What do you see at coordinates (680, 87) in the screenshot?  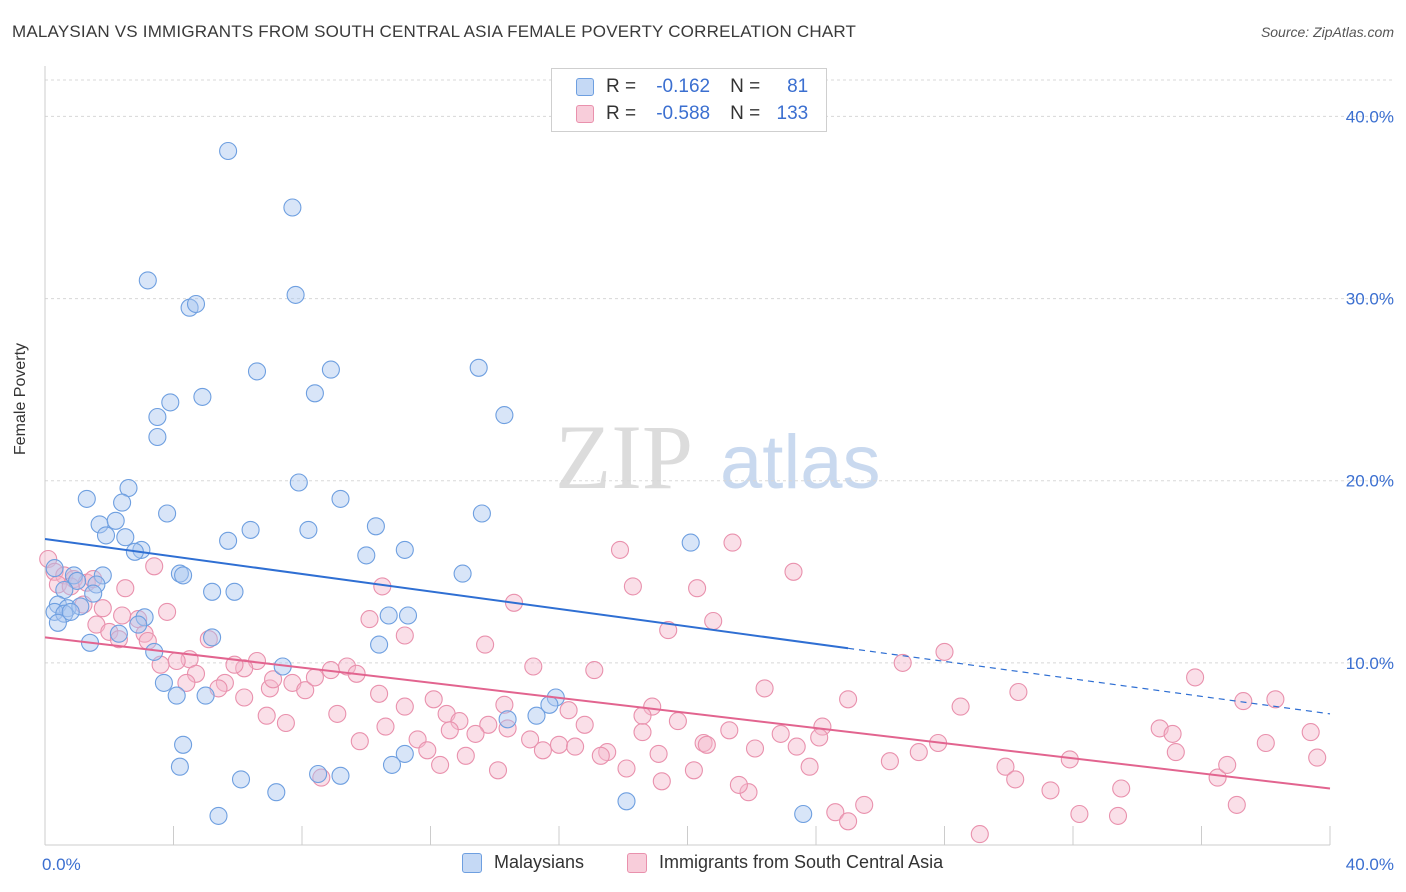 I see `legend-row-malaysians: R = -0.162 N = 81` at bounding box center [680, 87].